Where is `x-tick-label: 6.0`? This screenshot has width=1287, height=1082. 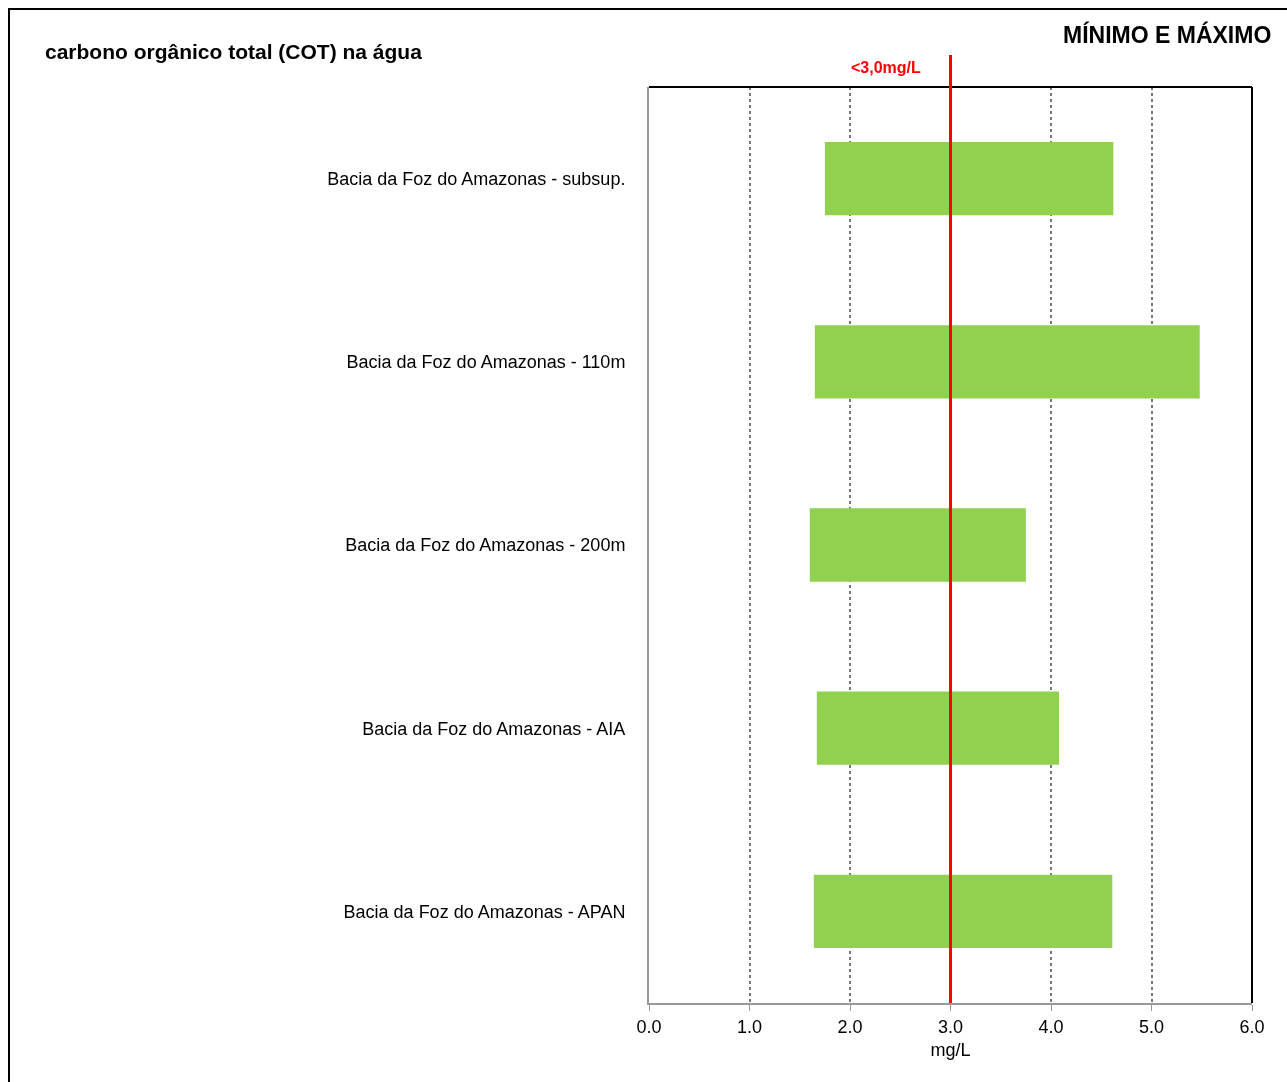 x-tick-label: 6.0 is located at coordinates (1252, 1026).